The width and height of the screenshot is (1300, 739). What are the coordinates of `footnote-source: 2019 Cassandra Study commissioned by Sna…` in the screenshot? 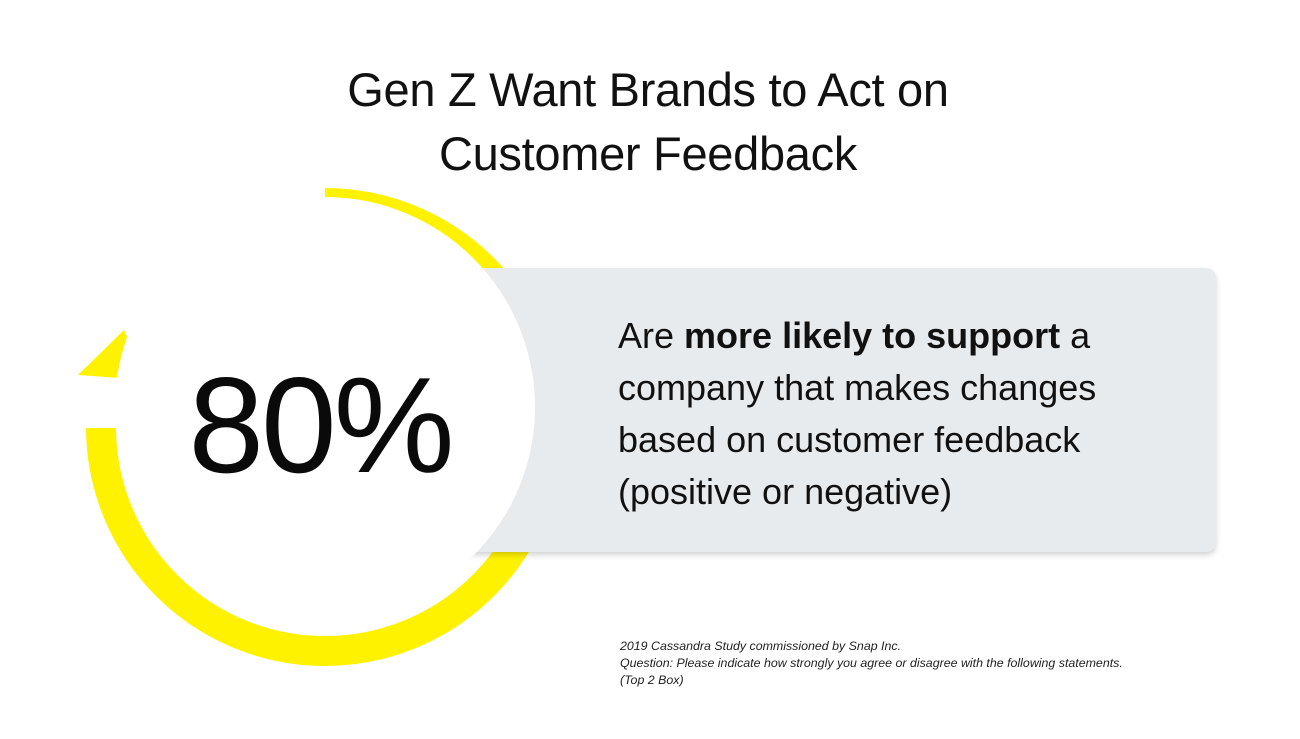 It's located at (761, 646).